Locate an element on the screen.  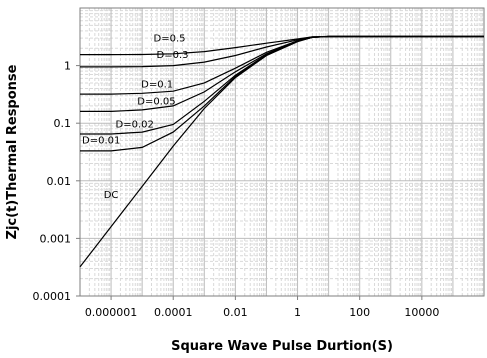
y-tick-label: 0.01 is located at coordinates (59, 181).